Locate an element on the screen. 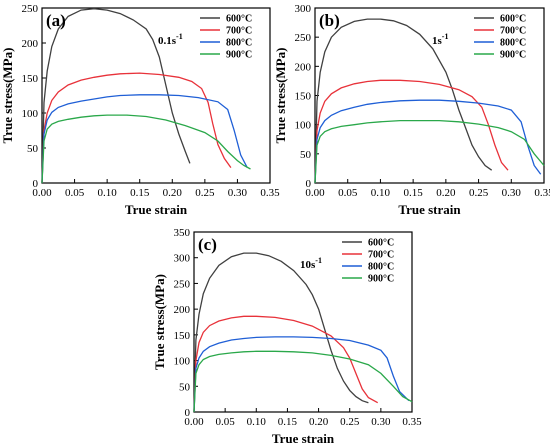 This screenshot has width=550, height=447. y-tick-label: 350 is located at coordinates (182, 233).